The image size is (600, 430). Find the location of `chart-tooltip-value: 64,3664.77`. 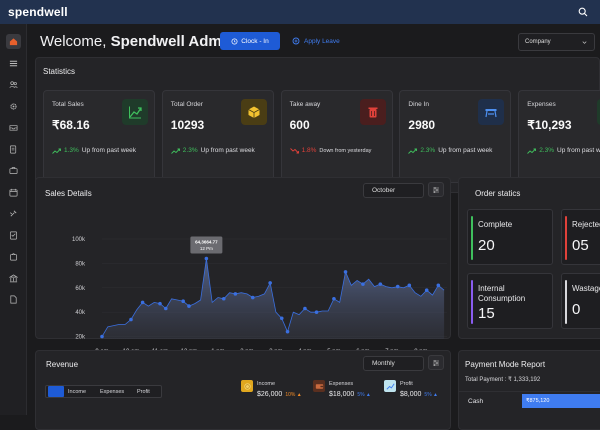

chart-tooltip-value: 64,3664.77 is located at coordinates (206, 242).